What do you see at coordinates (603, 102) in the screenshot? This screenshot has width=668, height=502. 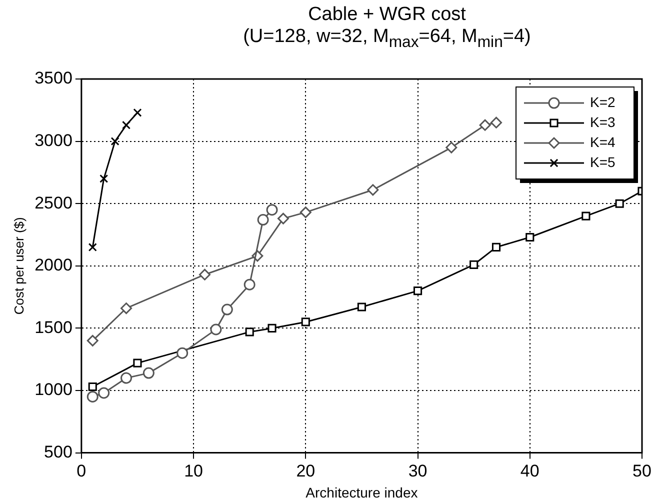 I see `legend-label: K=2` at bounding box center [603, 102].